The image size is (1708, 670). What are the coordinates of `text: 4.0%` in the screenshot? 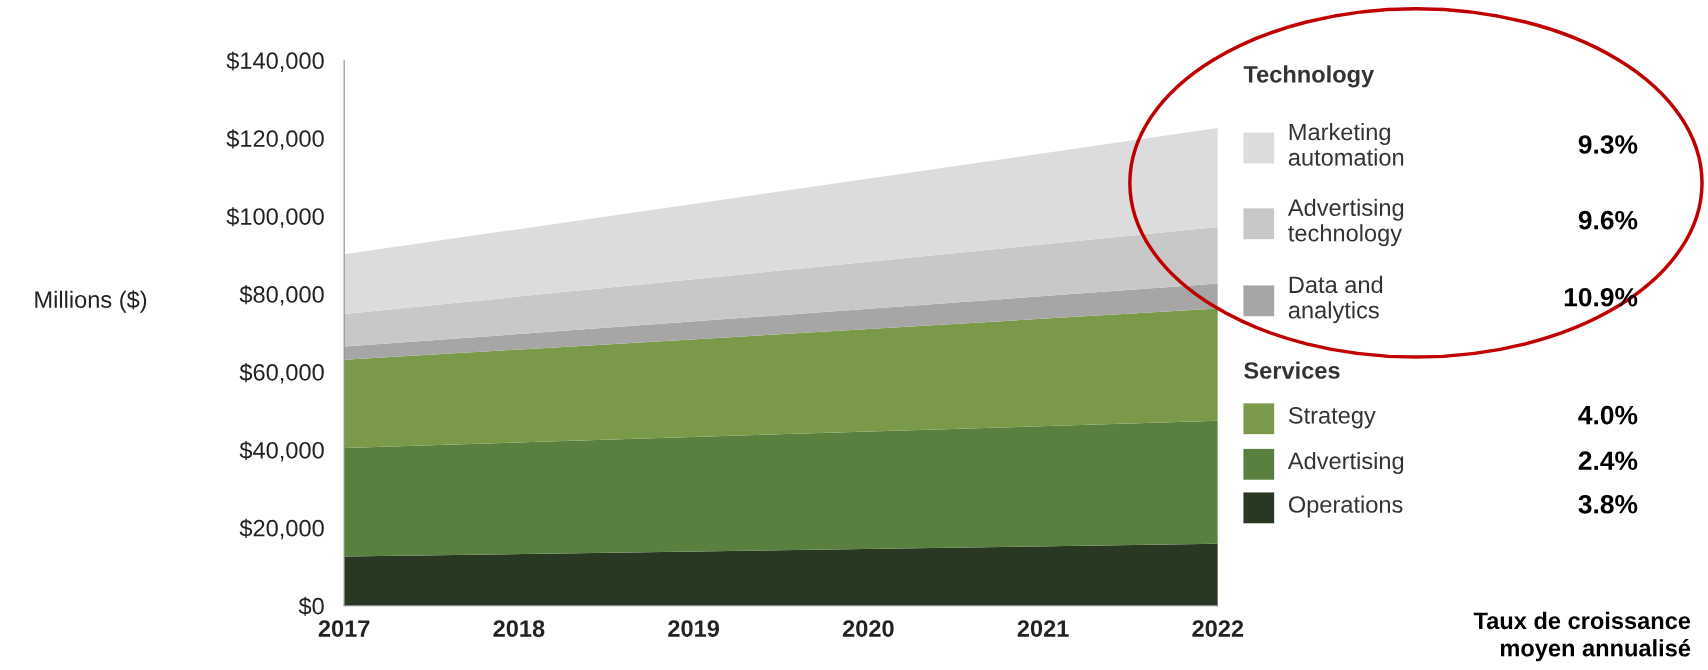 It's located at (1608, 415).